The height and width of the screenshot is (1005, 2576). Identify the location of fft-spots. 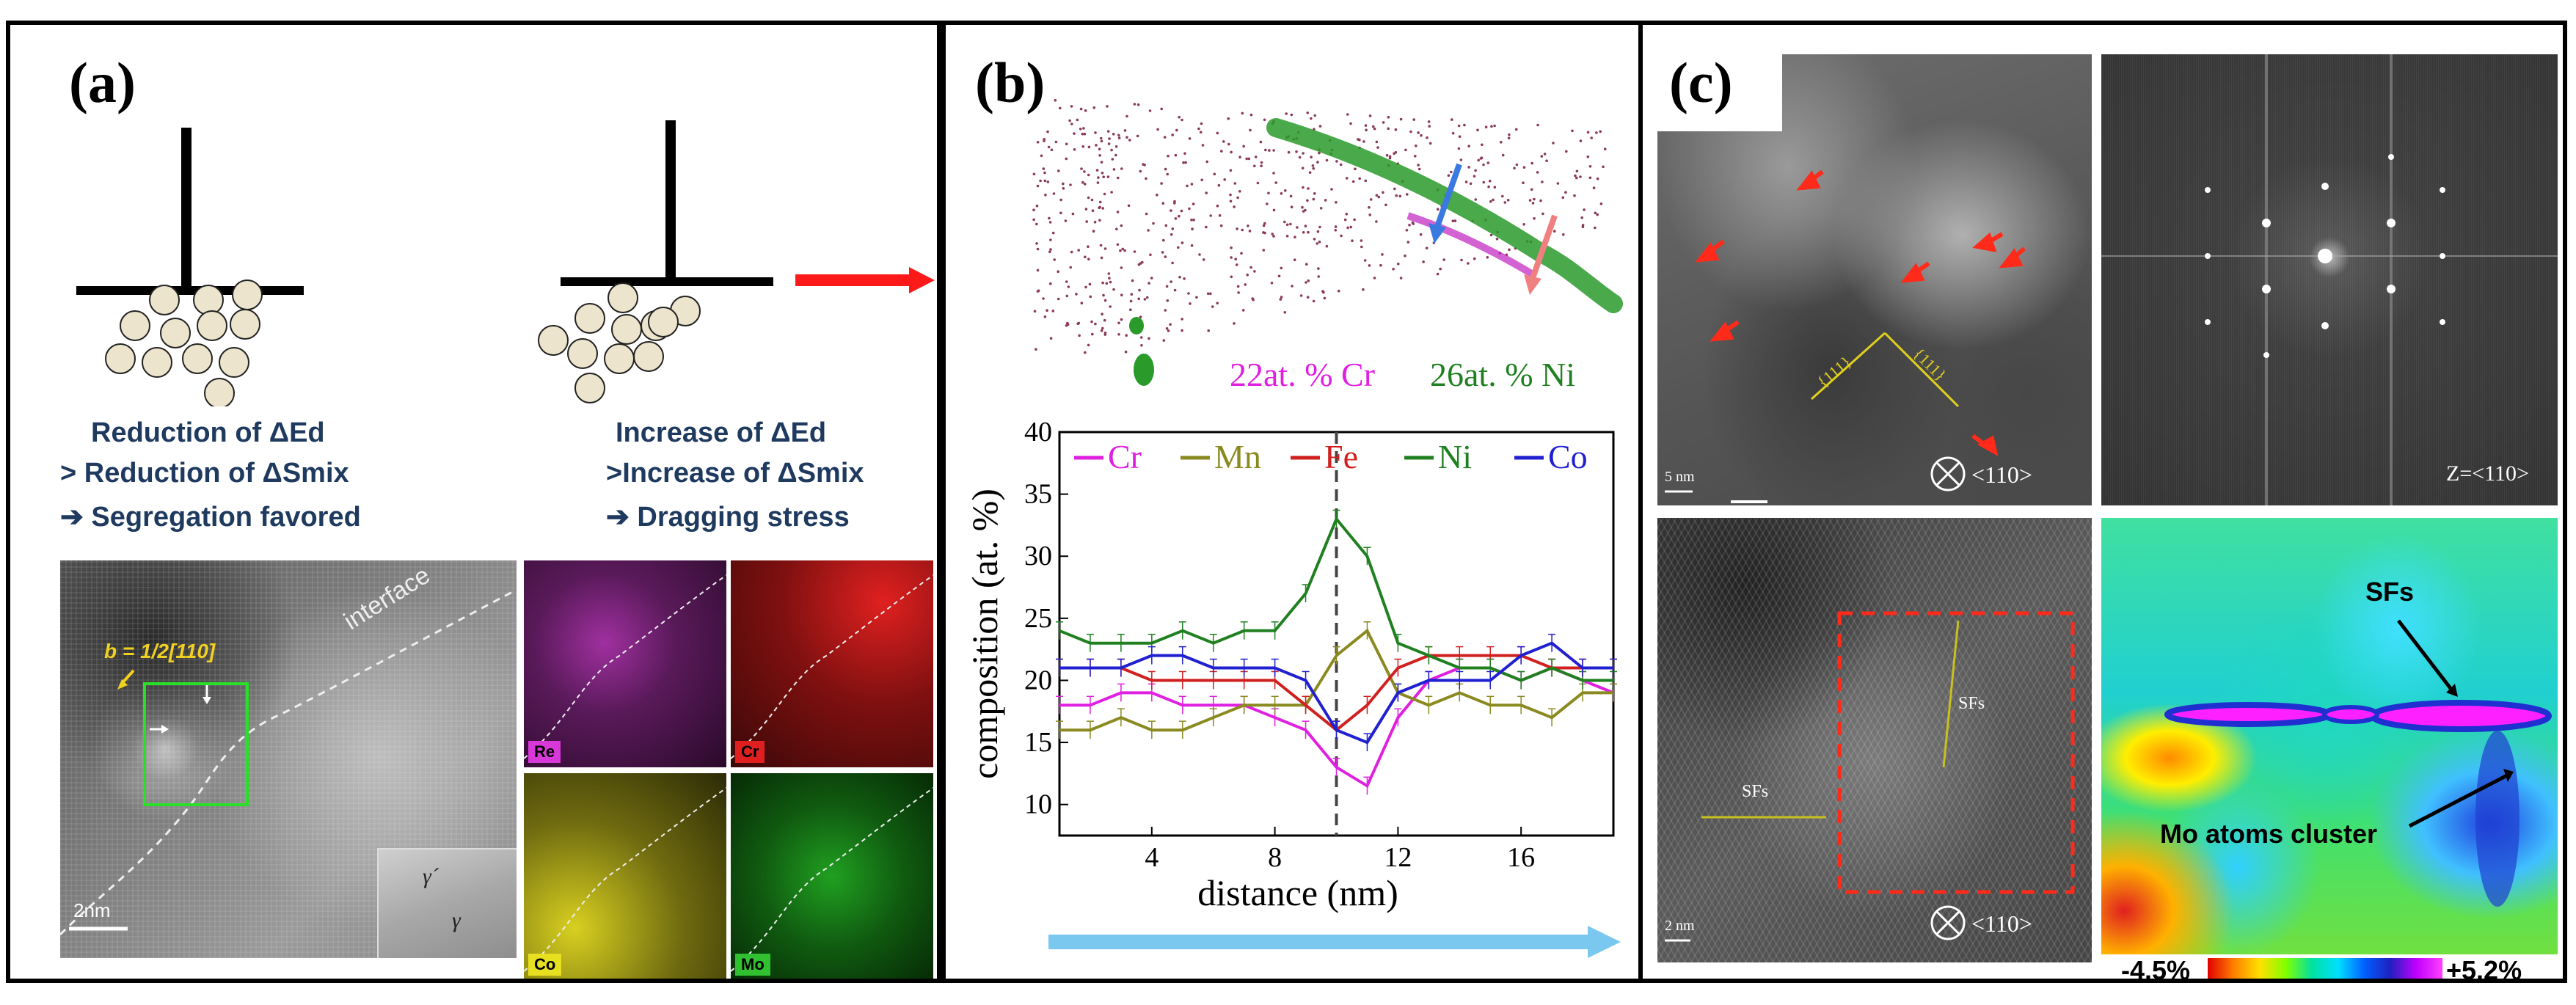
(2330, 280).